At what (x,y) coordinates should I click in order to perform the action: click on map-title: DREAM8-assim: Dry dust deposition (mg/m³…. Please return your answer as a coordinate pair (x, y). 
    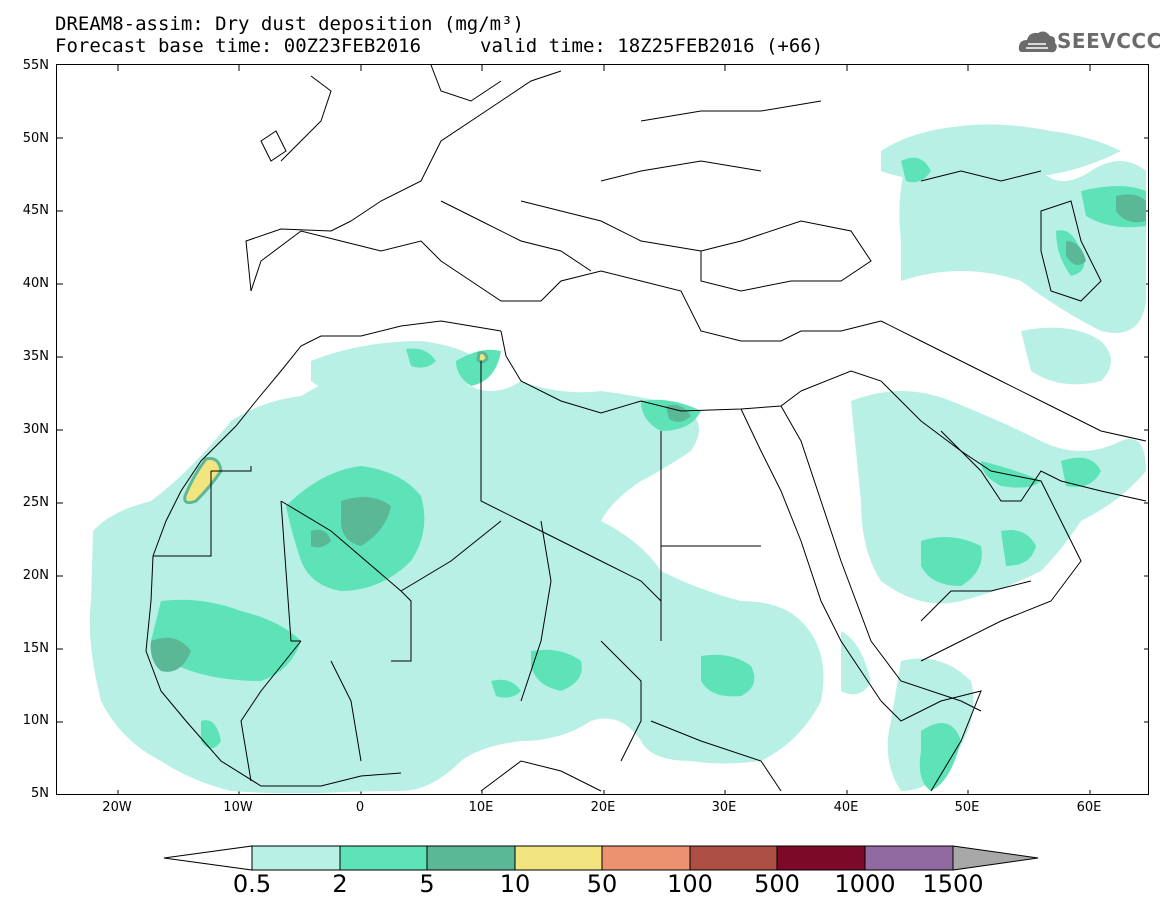
    Looking at the image, I should click on (289, 24).